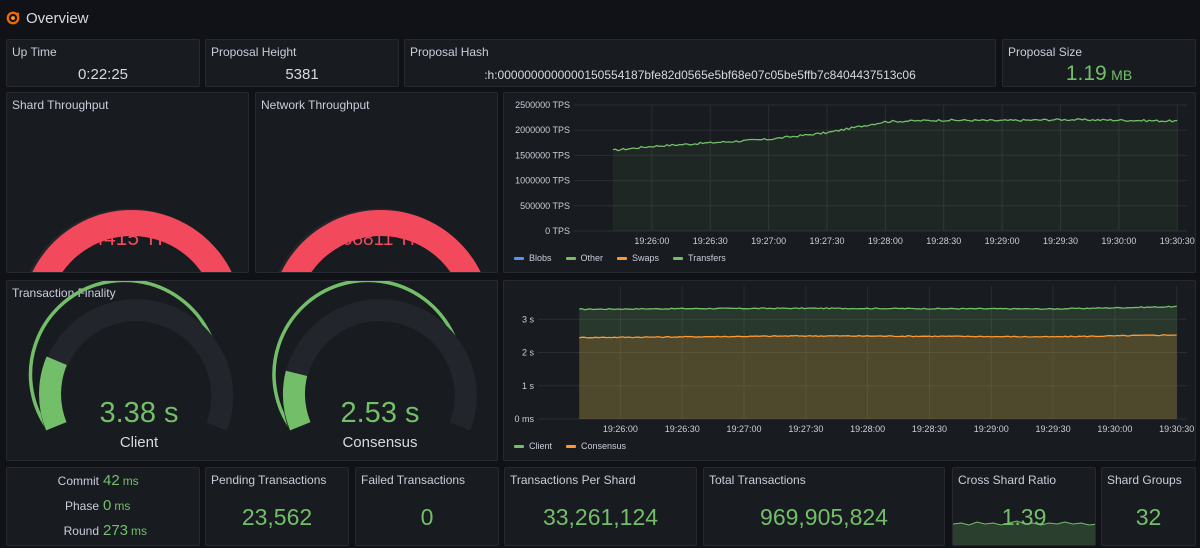  What do you see at coordinates (1148, 517) in the screenshot?
I see `shard-groups-value: 32` at bounding box center [1148, 517].